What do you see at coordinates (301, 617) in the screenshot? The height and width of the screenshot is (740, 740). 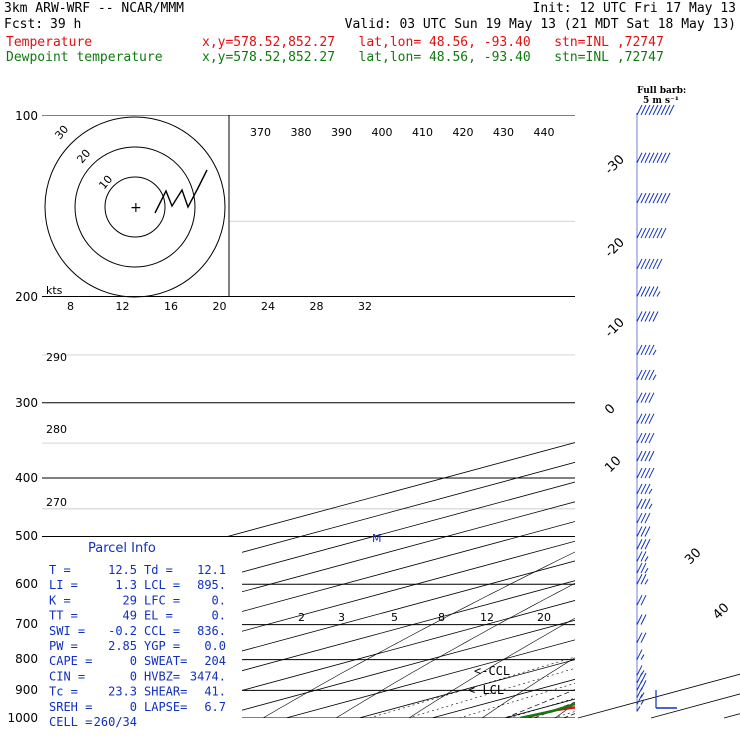 I see `mixing-ratio-label: 2` at bounding box center [301, 617].